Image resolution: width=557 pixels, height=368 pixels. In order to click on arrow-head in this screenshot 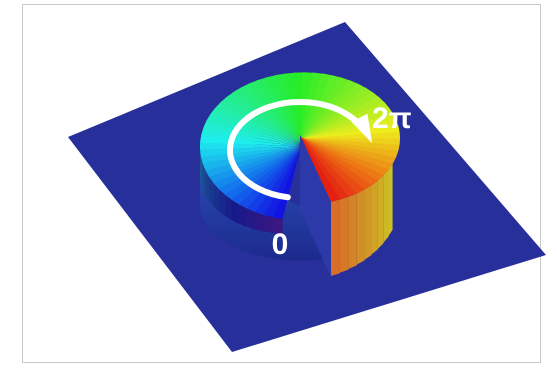, I will do `click(362, 128)`.